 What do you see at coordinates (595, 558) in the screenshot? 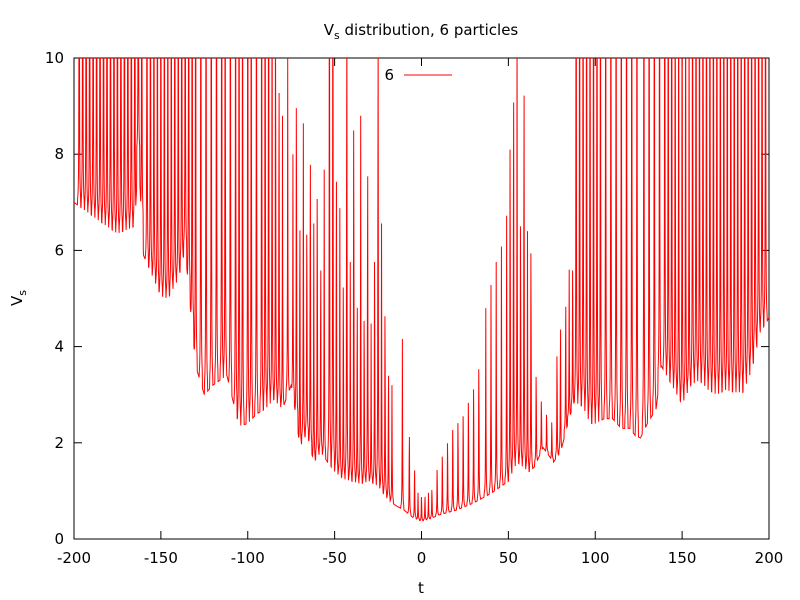
I see `x-tick-label: 100` at bounding box center [595, 558].